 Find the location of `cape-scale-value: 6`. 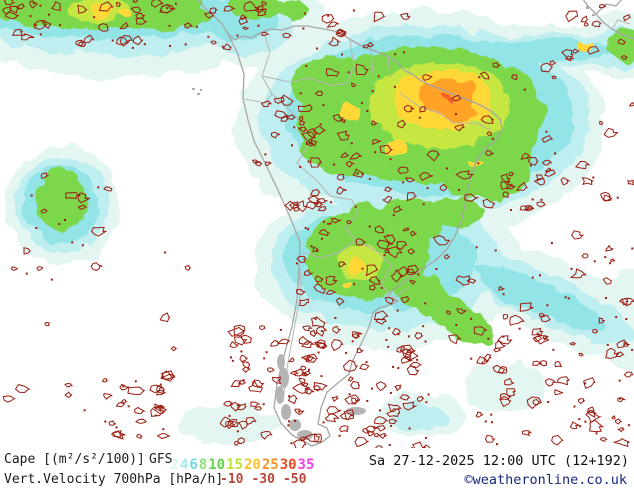

cape-scale-value: 6 is located at coordinates (193, 465).